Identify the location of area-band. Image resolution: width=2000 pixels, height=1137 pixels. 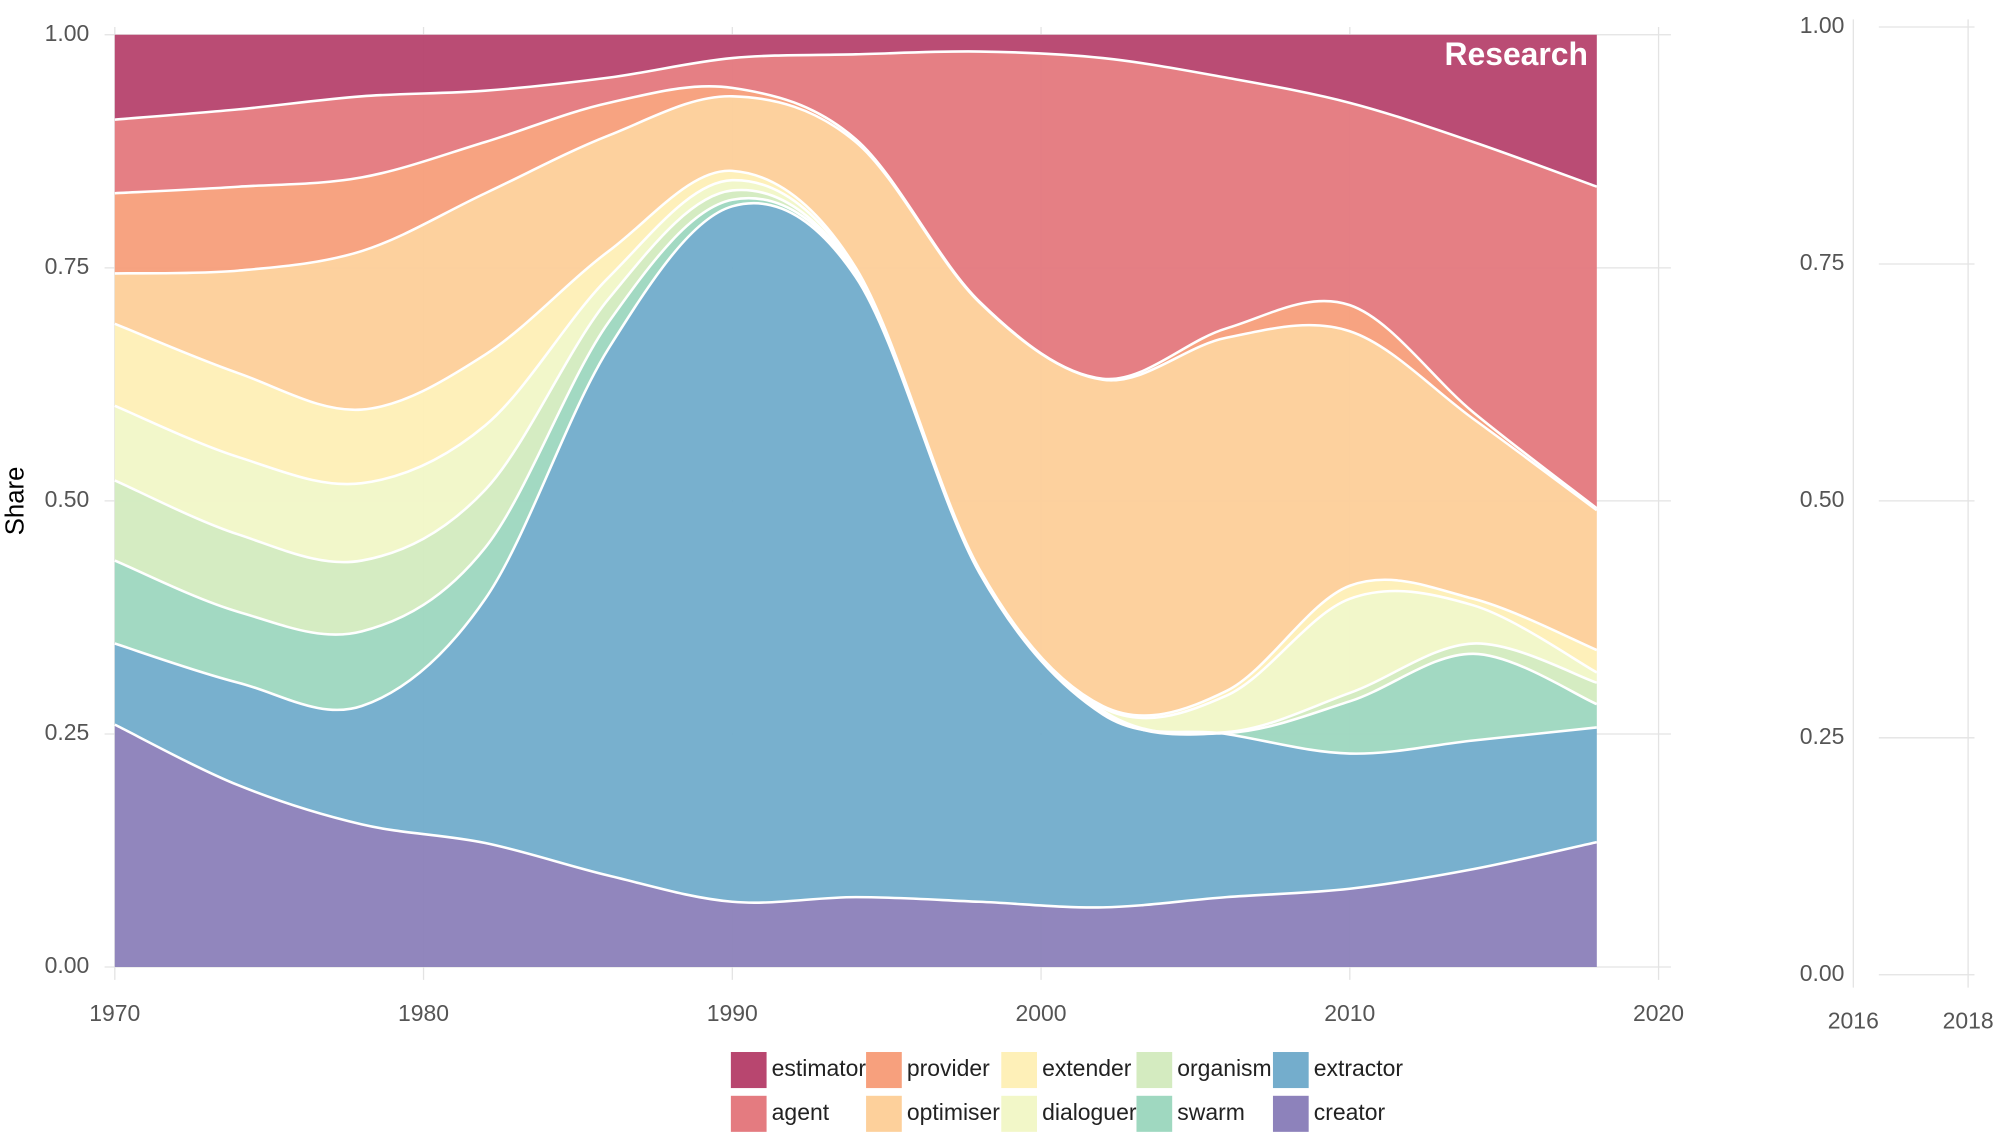
(855, 110).